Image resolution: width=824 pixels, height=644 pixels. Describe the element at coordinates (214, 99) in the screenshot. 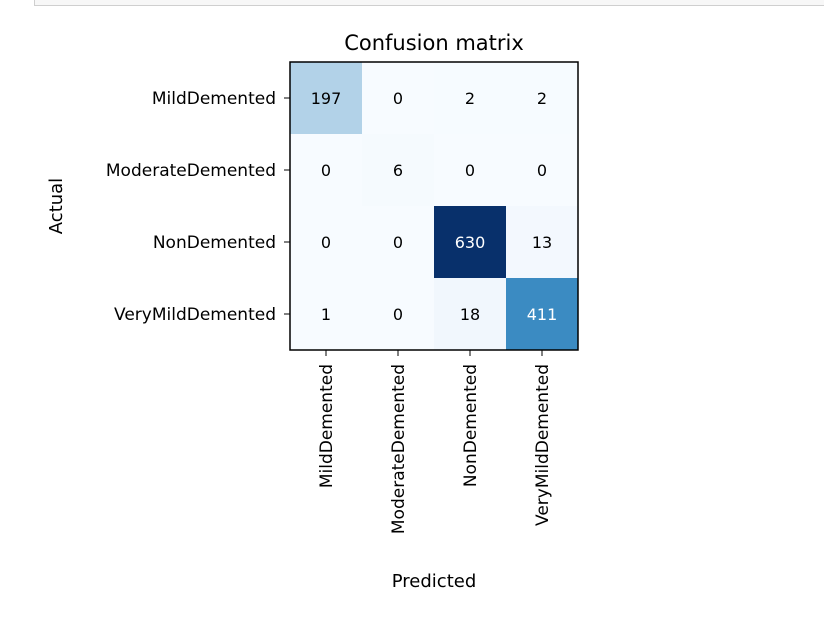

I see `y-tick-label: MildDemented` at that location.